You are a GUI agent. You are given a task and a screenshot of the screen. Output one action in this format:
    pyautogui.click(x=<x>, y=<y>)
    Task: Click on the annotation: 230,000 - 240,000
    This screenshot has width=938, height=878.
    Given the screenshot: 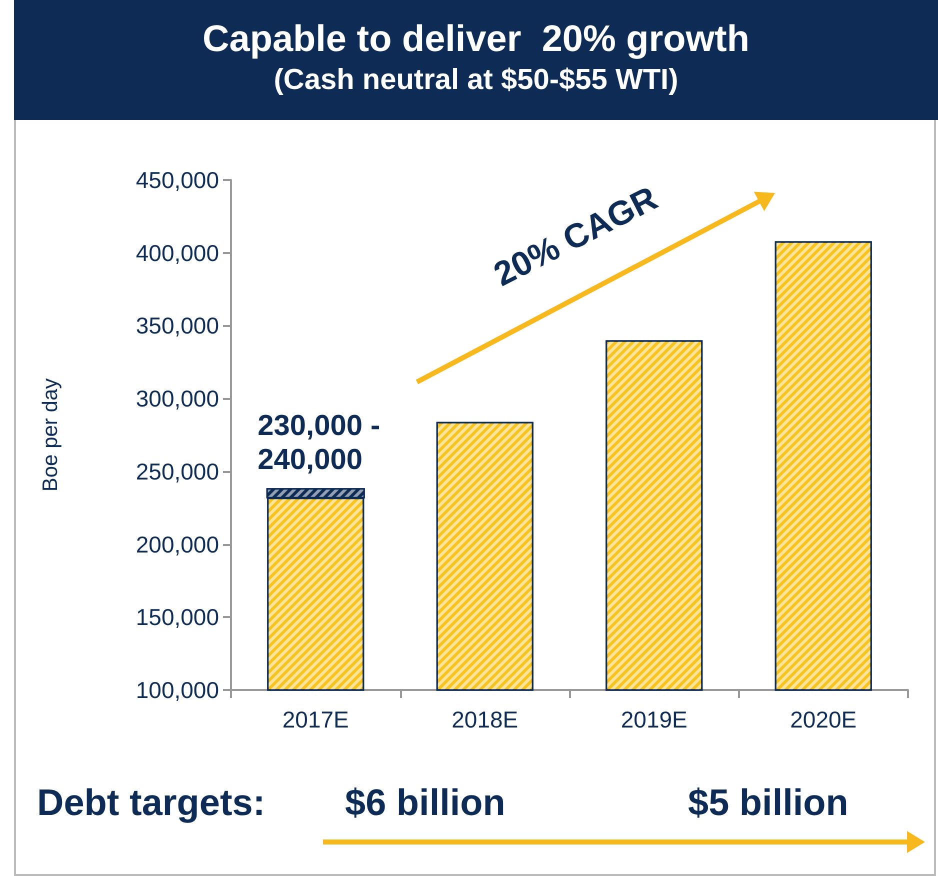 What is the action you would take?
    pyautogui.click(x=320, y=442)
    